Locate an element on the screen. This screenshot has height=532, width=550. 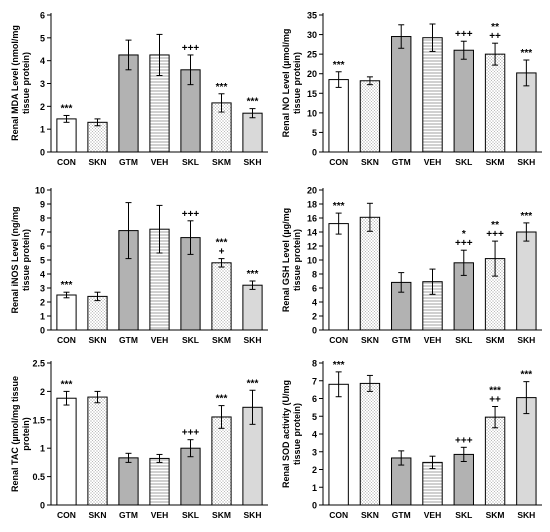
y-axis-label-line: Renal TAC (µmol/mg tissue is located at coordinates (15, 434).